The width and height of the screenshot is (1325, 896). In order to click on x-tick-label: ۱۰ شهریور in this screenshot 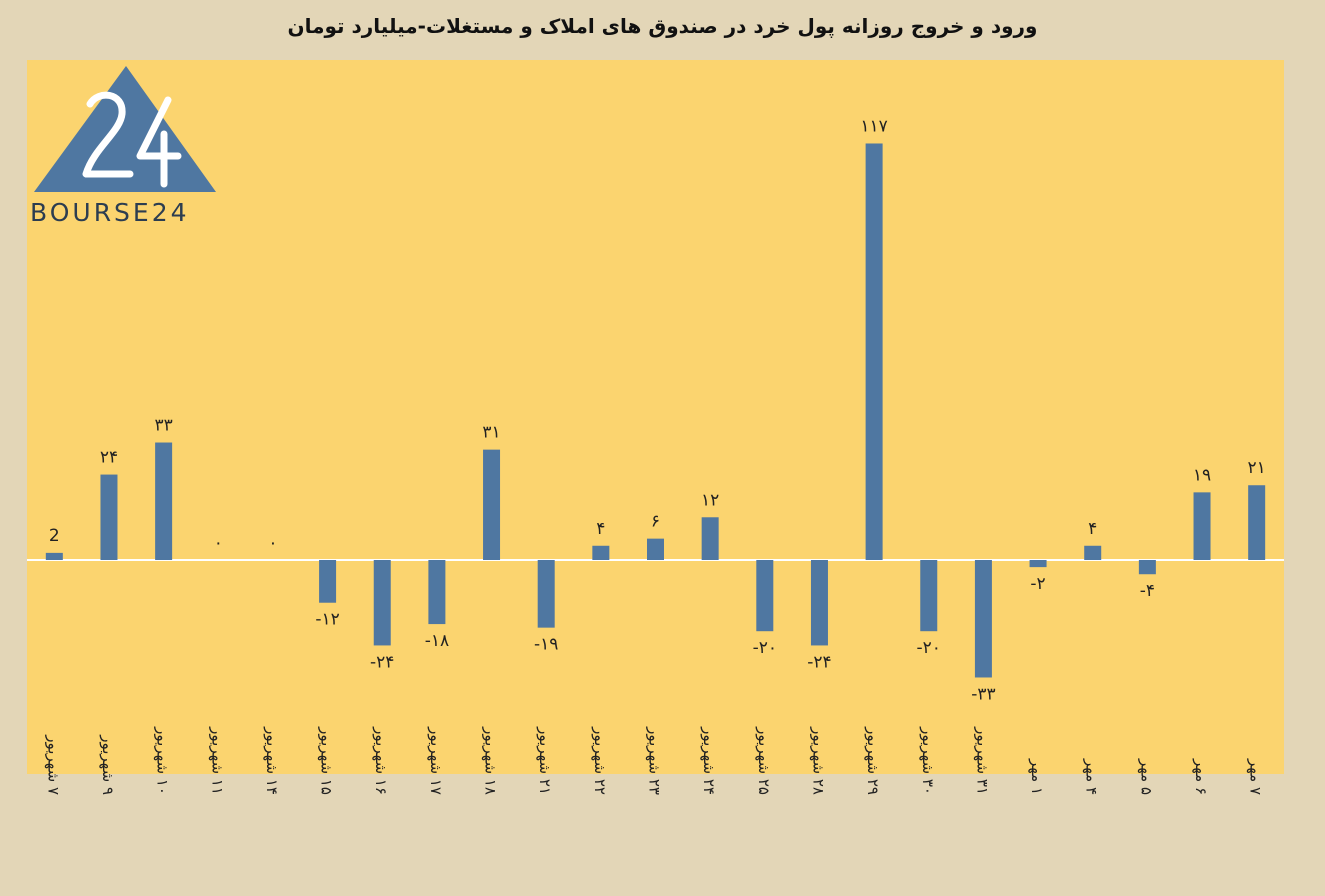, I will do `click(163, 760)`.